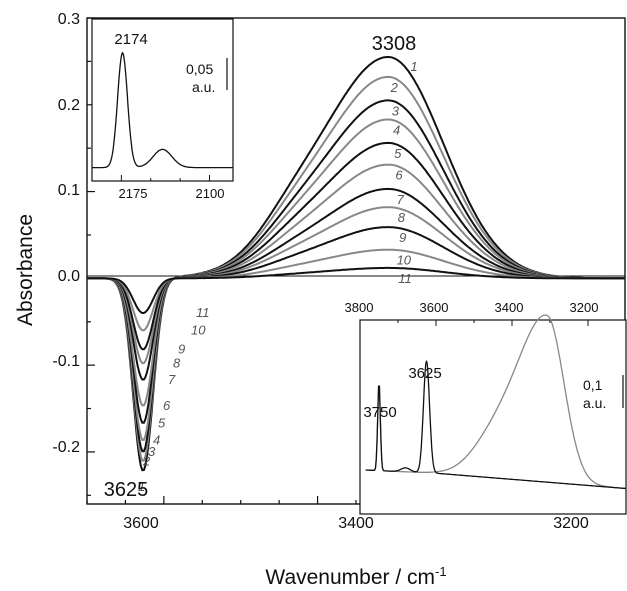  Describe the element at coordinates (203, 87) in the screenshot. I see `inset-co-scale-unit: a.u.` at that location.